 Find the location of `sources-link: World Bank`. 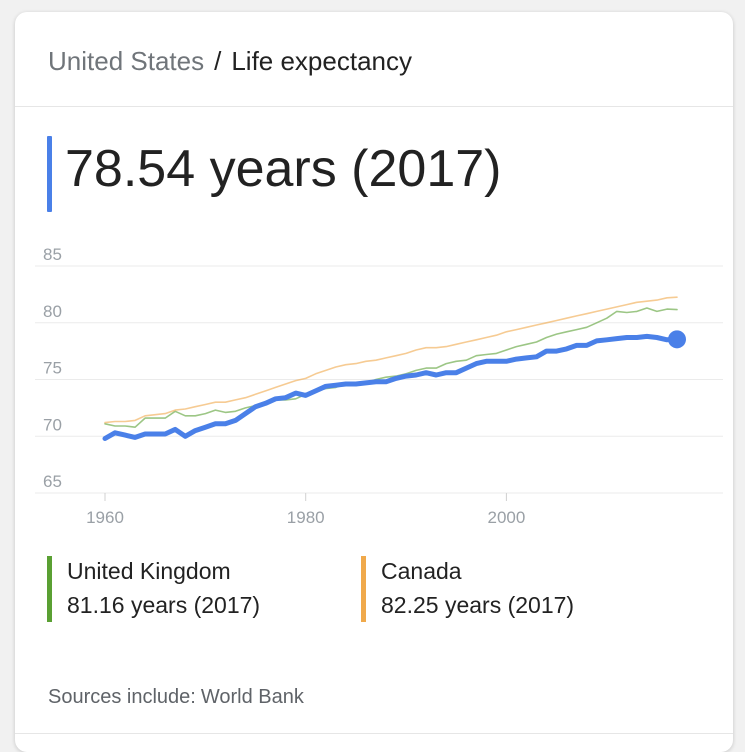

sources-link: World Bank is located at coordinates (252, 697).